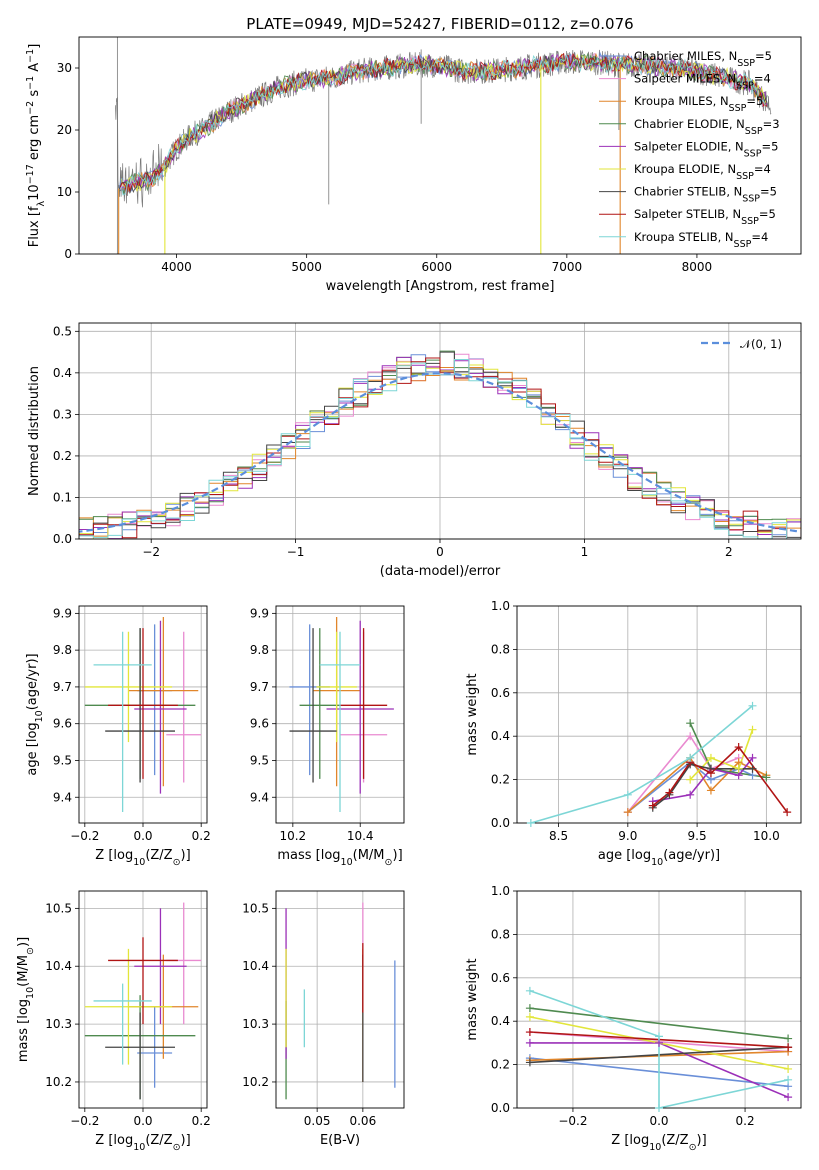 This screenshot has height=1170, width=819. What do you see at coordinates (500, 606) in the screenshot?
I see `y-tick-label: 1.0` at bounding box center [500, 606].